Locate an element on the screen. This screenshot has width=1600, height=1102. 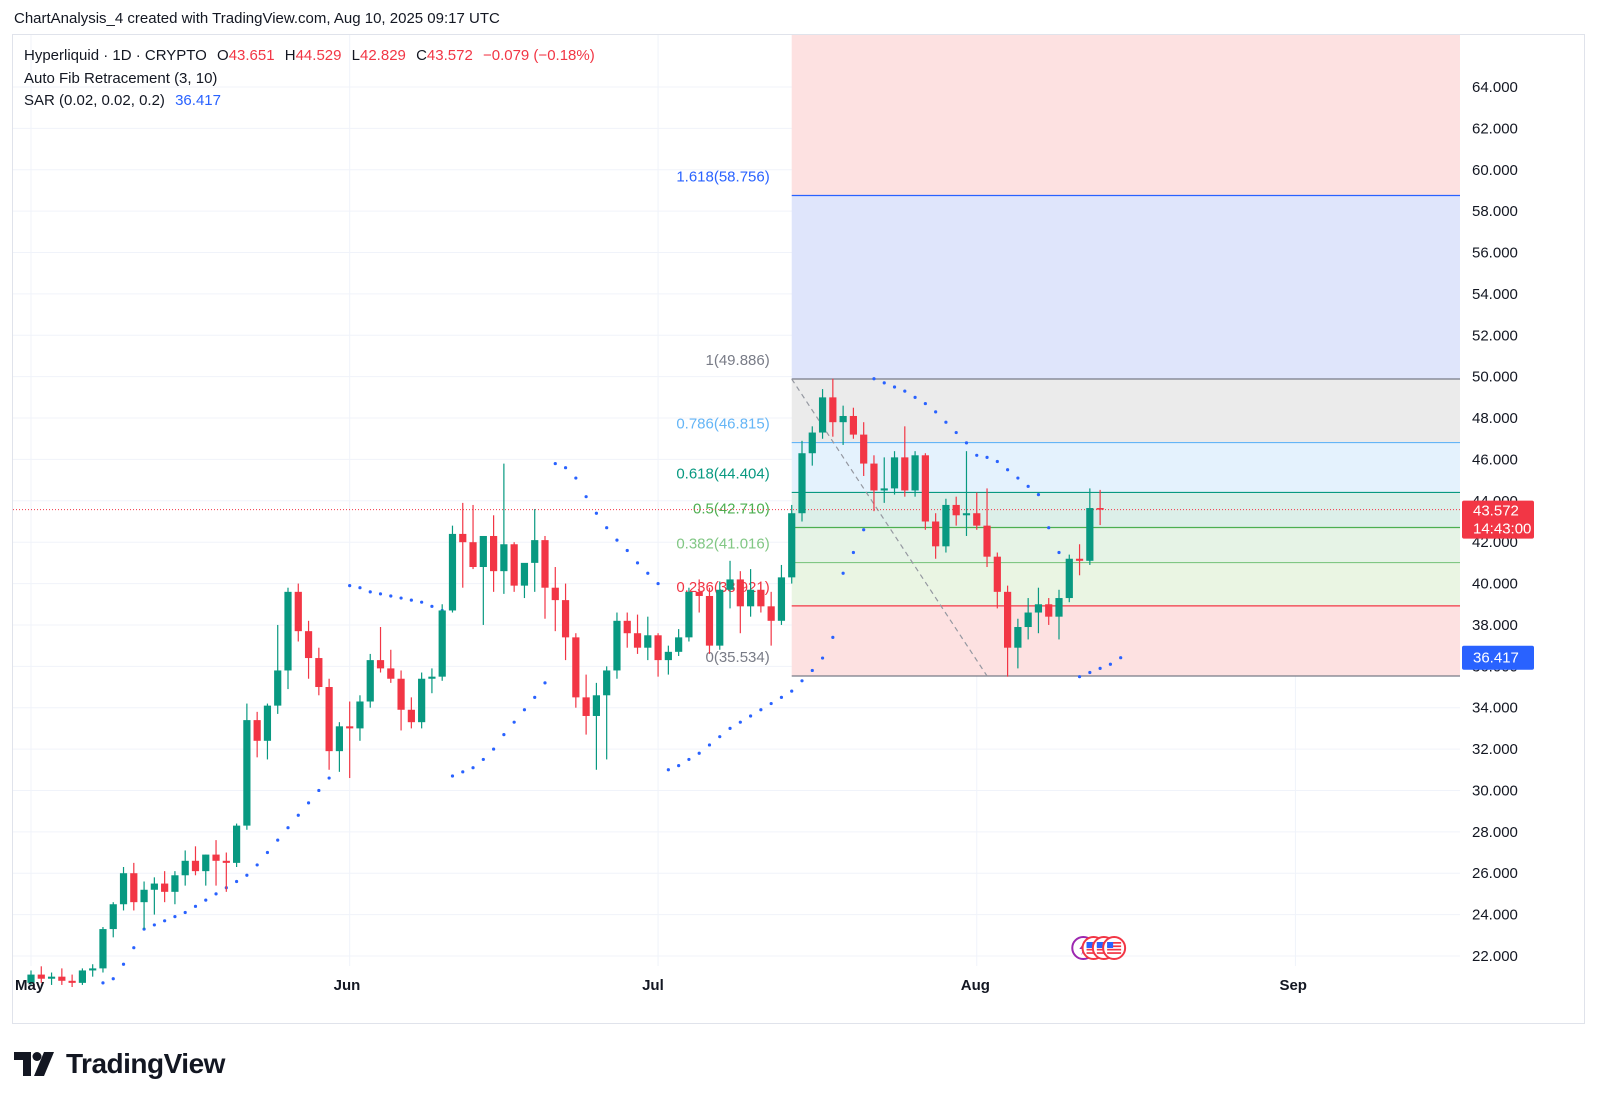
price-axis-label: 48.000 is located at coordinates (1495, 418).